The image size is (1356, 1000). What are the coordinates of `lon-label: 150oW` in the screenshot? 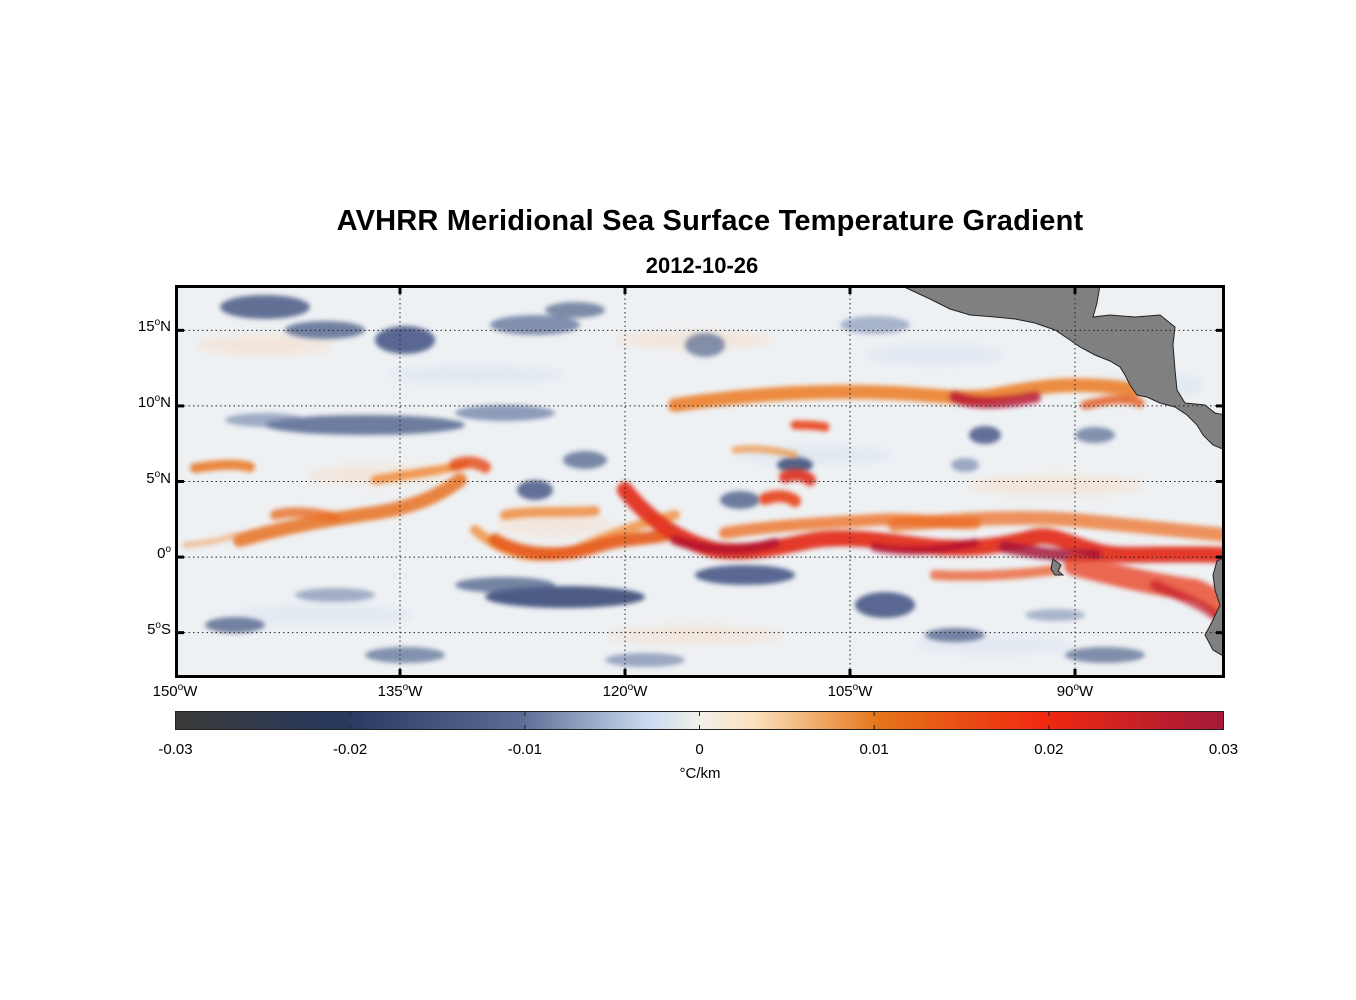 It's located at (175, 691).